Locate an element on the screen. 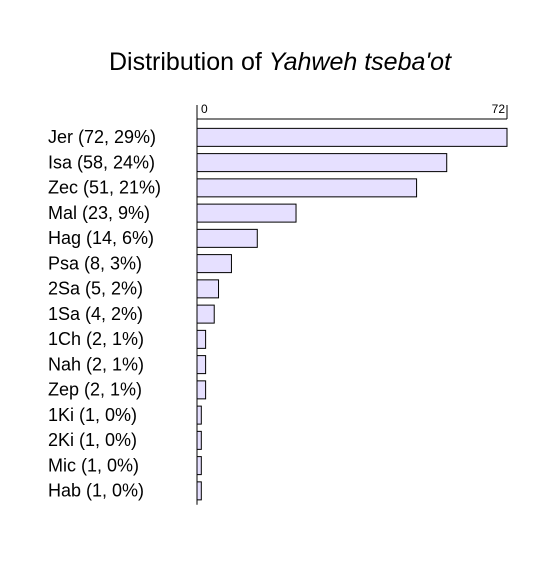  y-tick-label: 1Sa (4, 2%) is located at coordinates (95, 314).